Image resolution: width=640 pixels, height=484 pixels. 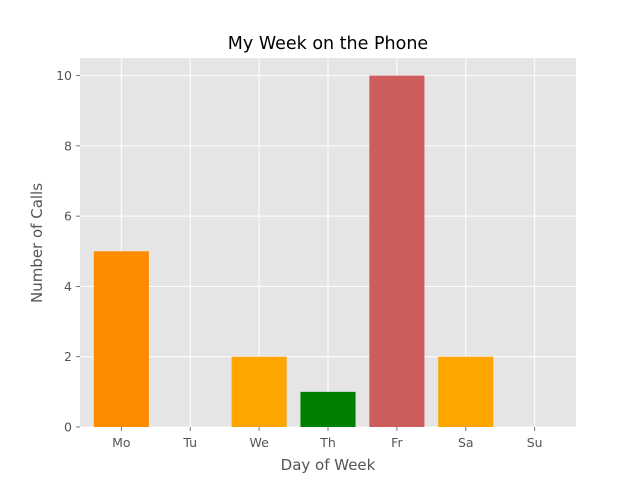 I want to click on y-axis-label: Number of Calls, so click(x=37, y=243).